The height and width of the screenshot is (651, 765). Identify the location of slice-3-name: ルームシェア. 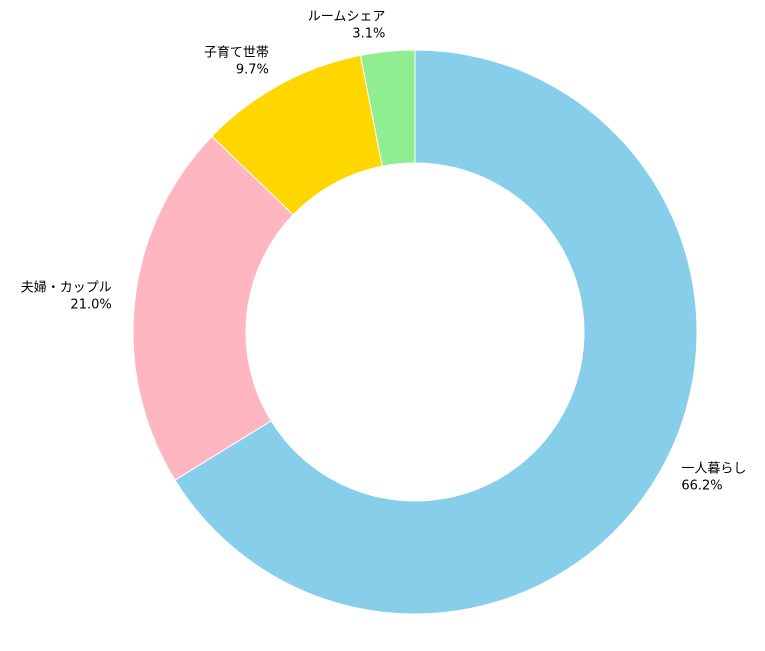
(347, 16).